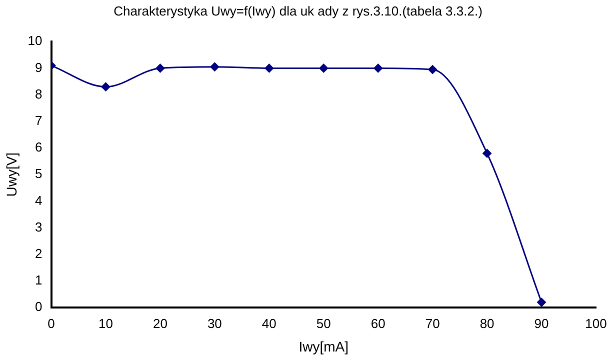  Describe the element at coordinates (323, 346) in the screenshot. I see `x-axis-title: Iwy[mA]` at that location.